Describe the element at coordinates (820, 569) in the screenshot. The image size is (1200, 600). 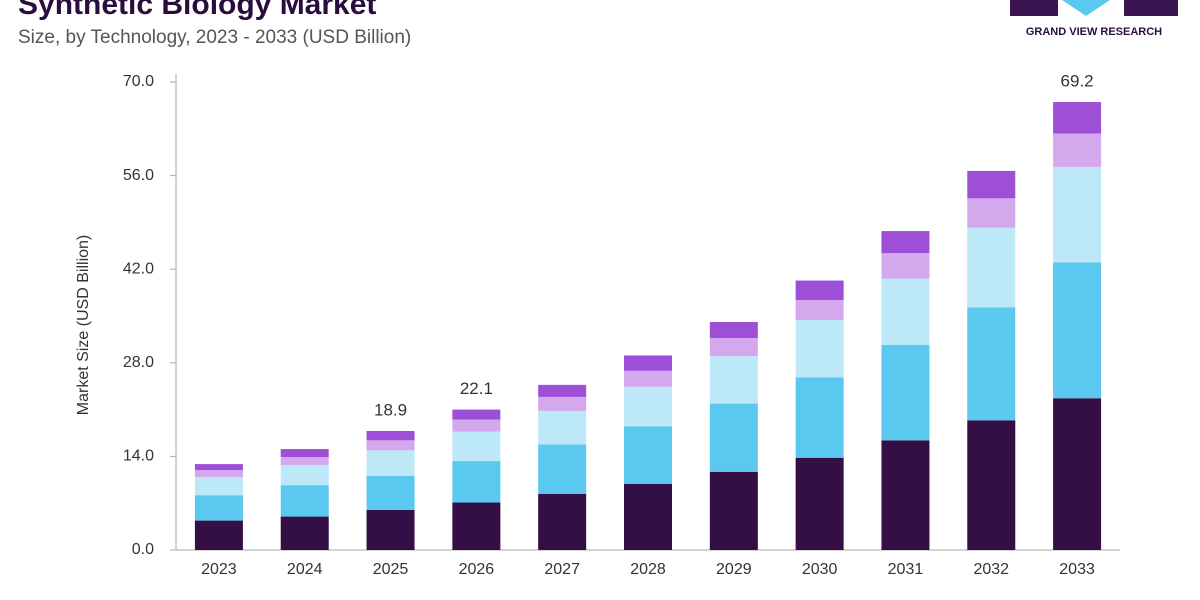
I see `x-tick-label: 2030` at that location.